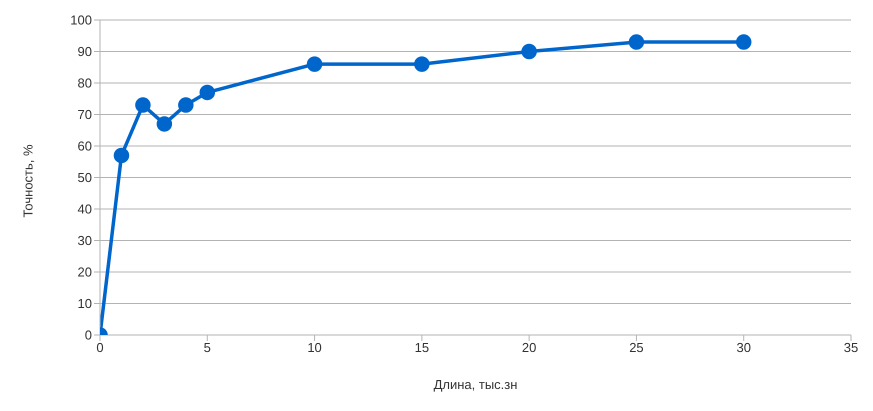 This screenshot has width=873, height=411. I want to click on y-tick-label: 20, so click(85, 272).